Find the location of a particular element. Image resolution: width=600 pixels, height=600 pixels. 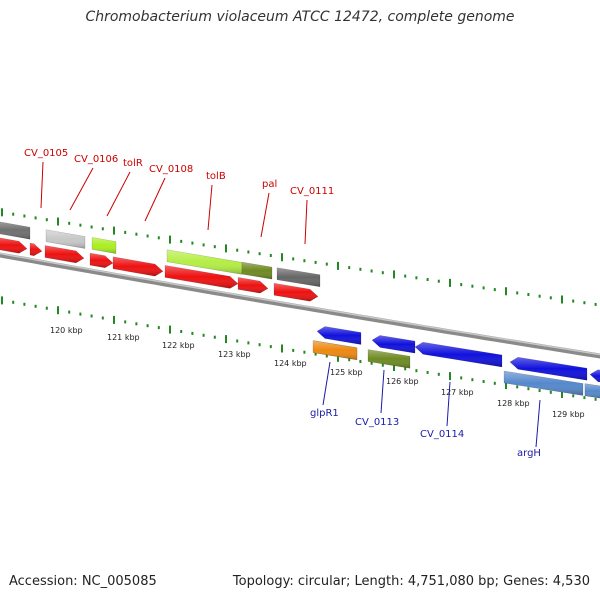

ruler-label-128: 128 kbp is located at coordinates (513, 403).